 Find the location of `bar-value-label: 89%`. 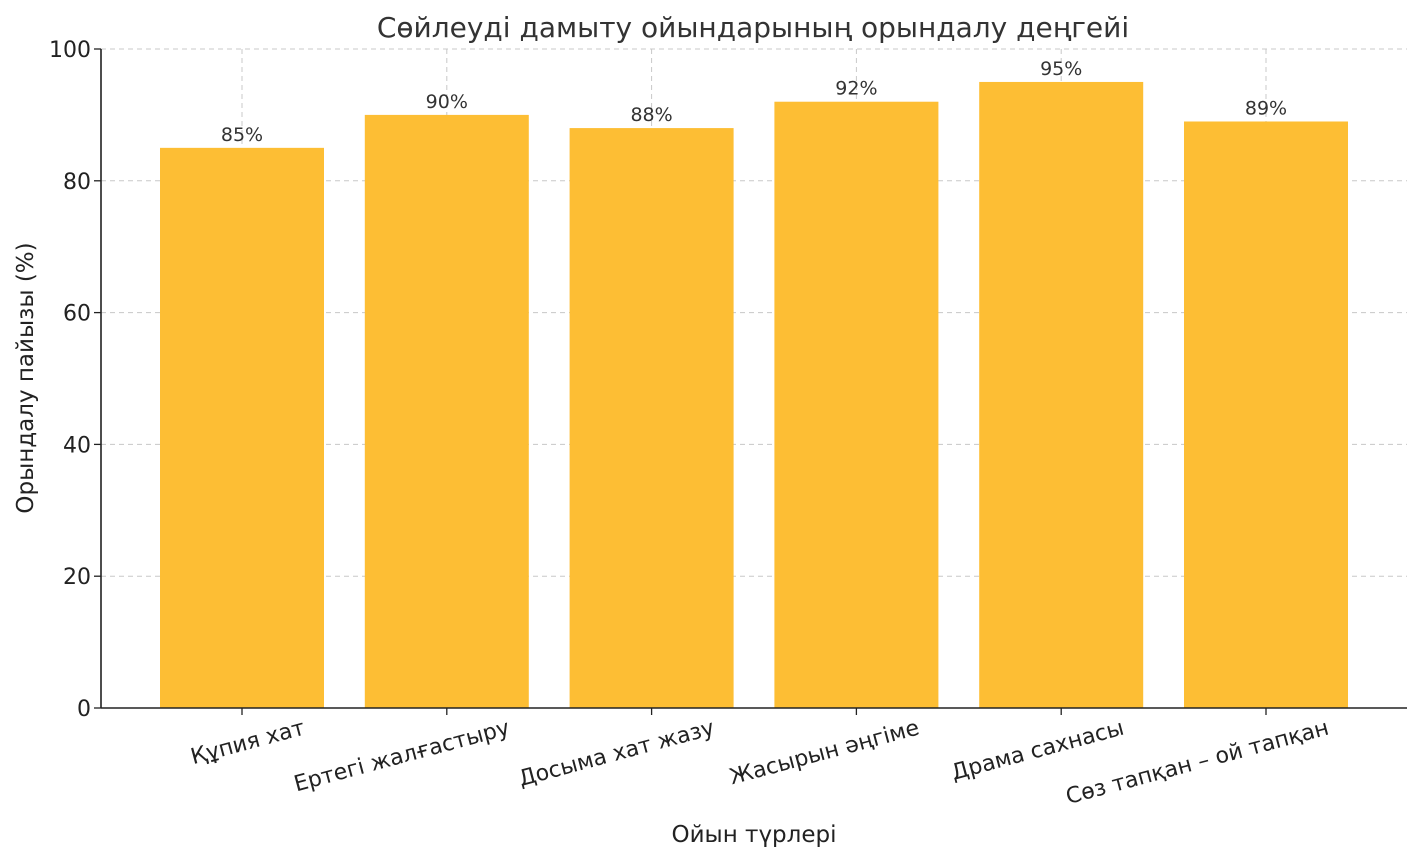

bar-value-label: 89% is located at coordinates (1266, 108).